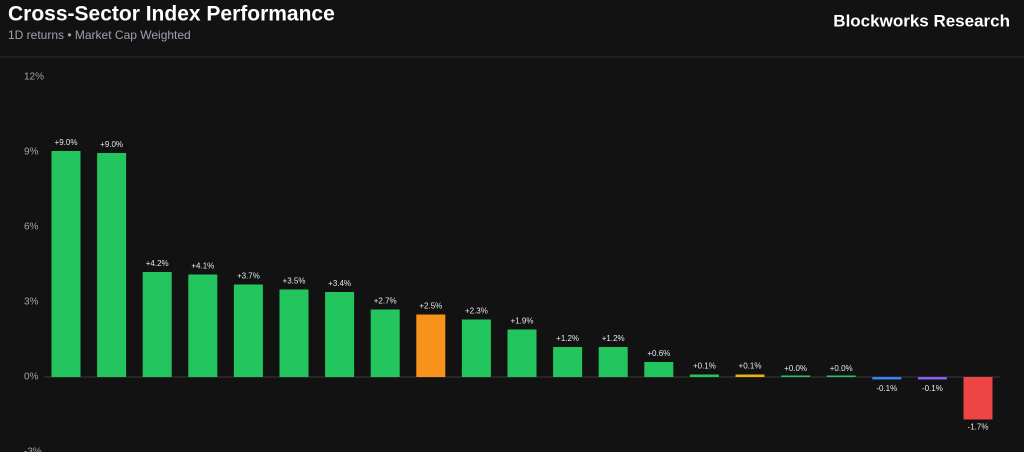  I want to click on value-label: +2.7%, so click(385, 301).